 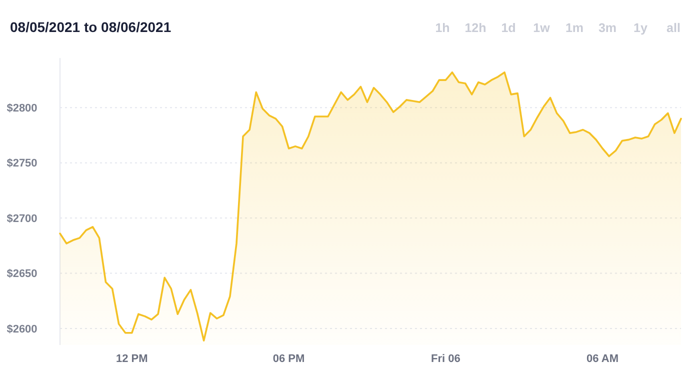 What do you see at coordinates (132, 359) in the screenshot?
I see `x-tick-label: 12 PM` at bounding box center [132, 359].